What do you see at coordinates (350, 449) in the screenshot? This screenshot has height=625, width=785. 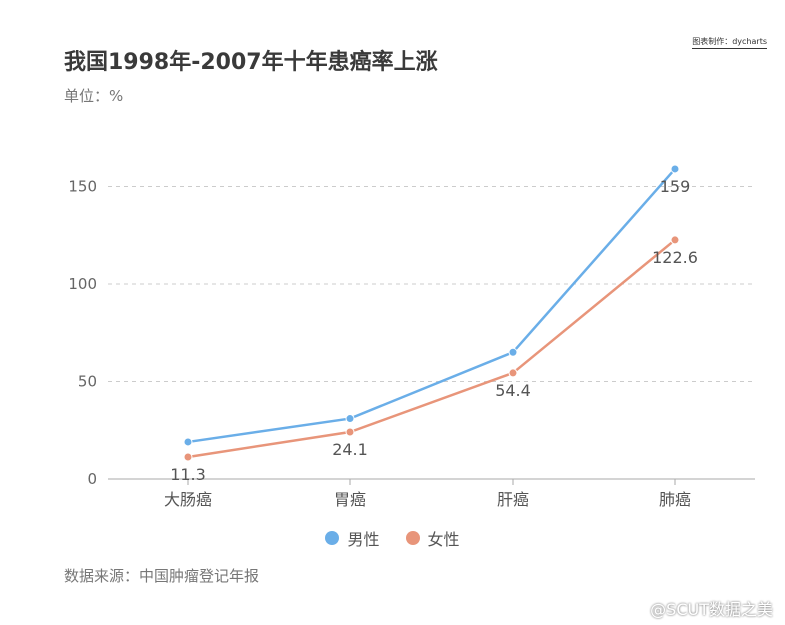 I see `data-label: 24.1` at bounding box center [350, 449].